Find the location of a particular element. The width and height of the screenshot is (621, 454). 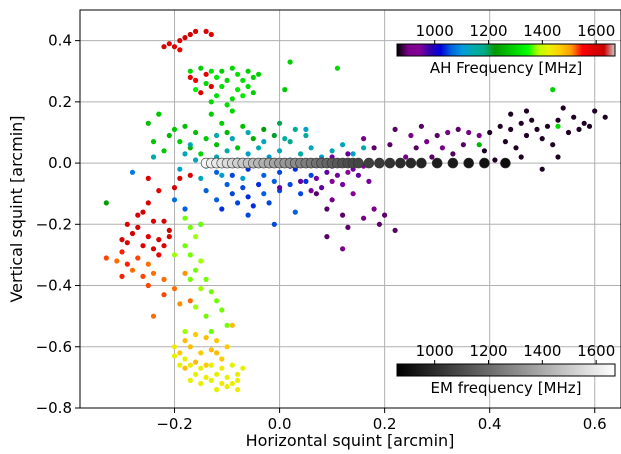

y-tick-label: −0.4 is located at coordinates (54, 286).